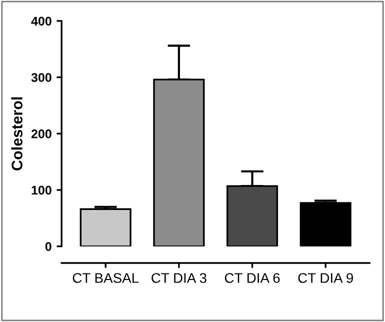 This screenshot has width=385, height=322. What do you see at coordinates (105, 278) in the screenshot?
I see `x-tick-label: CT BASAL` at bounding box center [105, 278].